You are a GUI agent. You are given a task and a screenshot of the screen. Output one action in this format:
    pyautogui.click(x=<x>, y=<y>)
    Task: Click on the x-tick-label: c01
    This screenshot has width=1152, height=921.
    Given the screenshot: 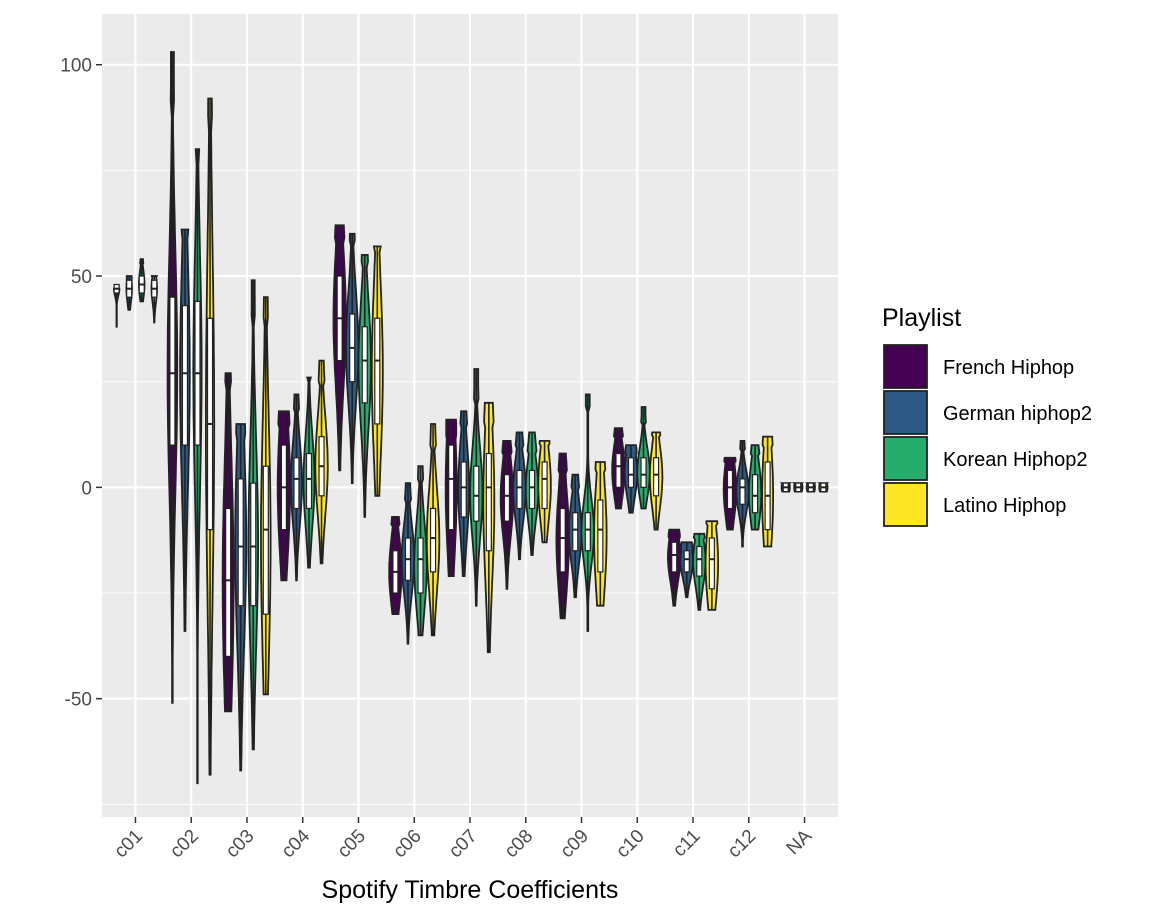 What is the action you would take?
    pyautogui.click(x=128, y=844)
    